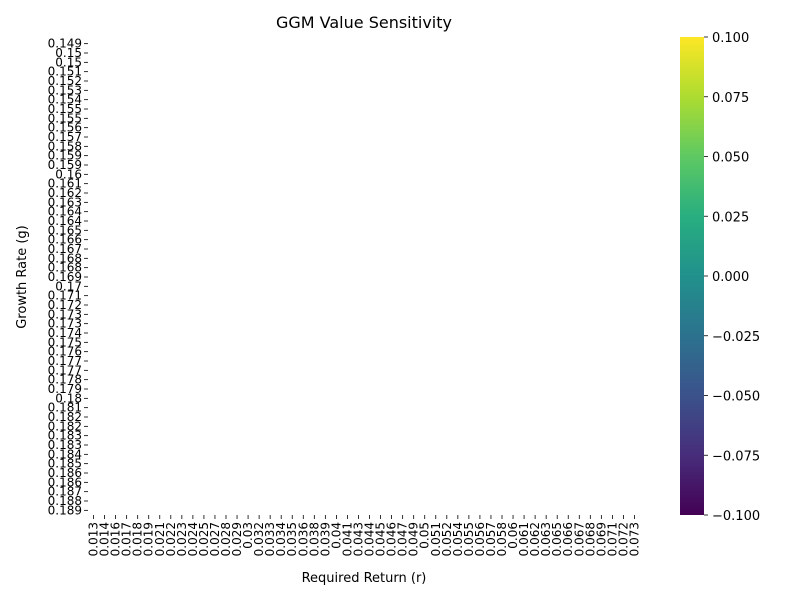 The height and width of the screenshot is (600, 800). Describe the element at coordinates (634, 539) in the screenshot. I see `x-tick-label: 0.073` at that location.